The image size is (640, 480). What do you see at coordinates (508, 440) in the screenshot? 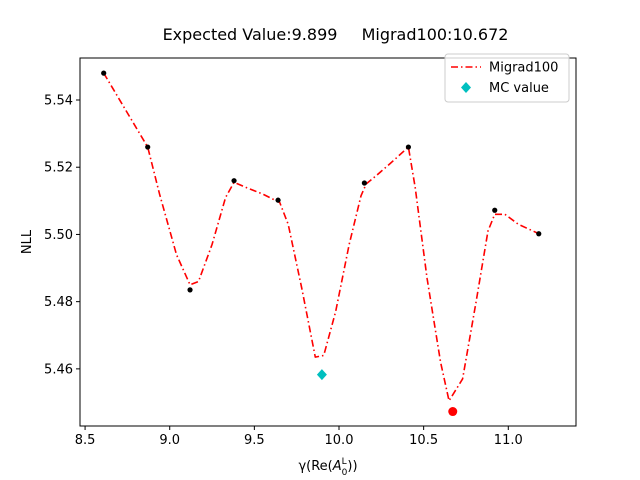
I see `x-tick-label: 11.0` at bounding box center [508, 440].